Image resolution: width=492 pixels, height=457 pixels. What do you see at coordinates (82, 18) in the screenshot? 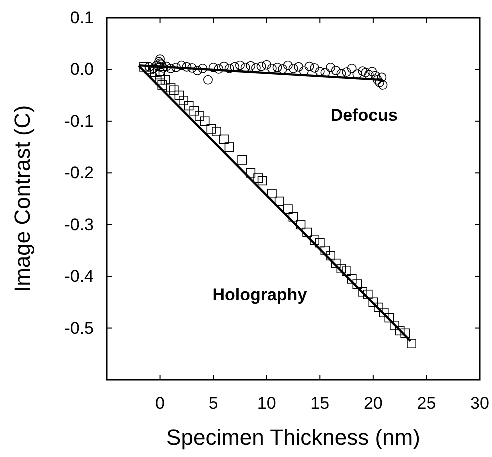
I see `y-tick-label: 0.1` at bounding box center [82, 18].